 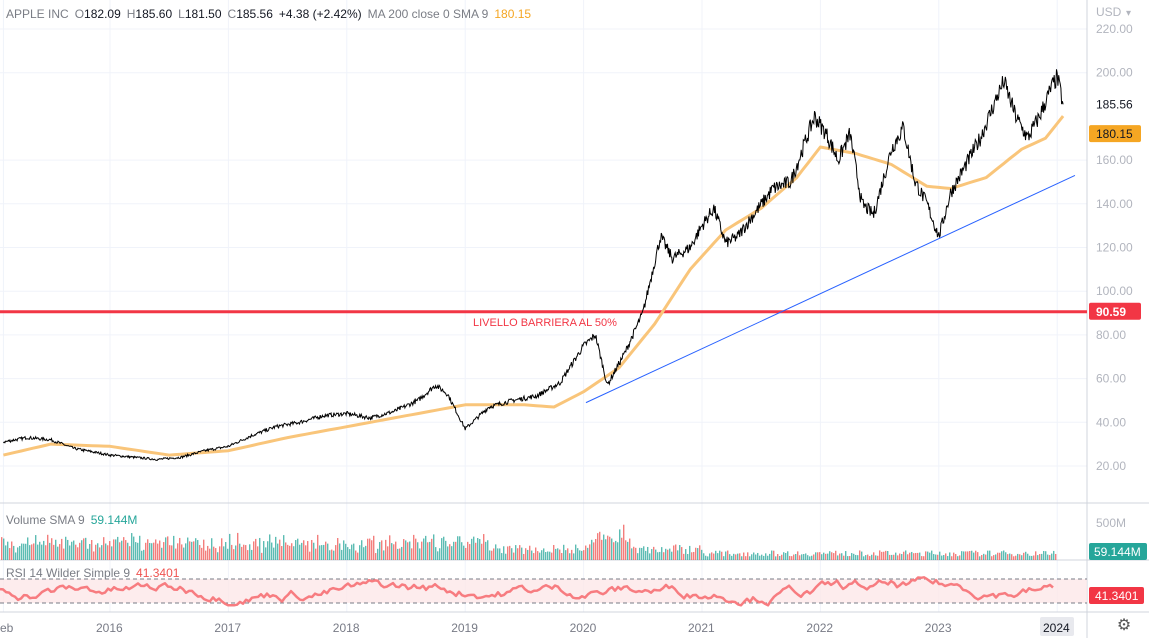 What do you see at coordinates (529, 542) in the screenshot?
I see `volume-bars` at bounding box center [529, 542].